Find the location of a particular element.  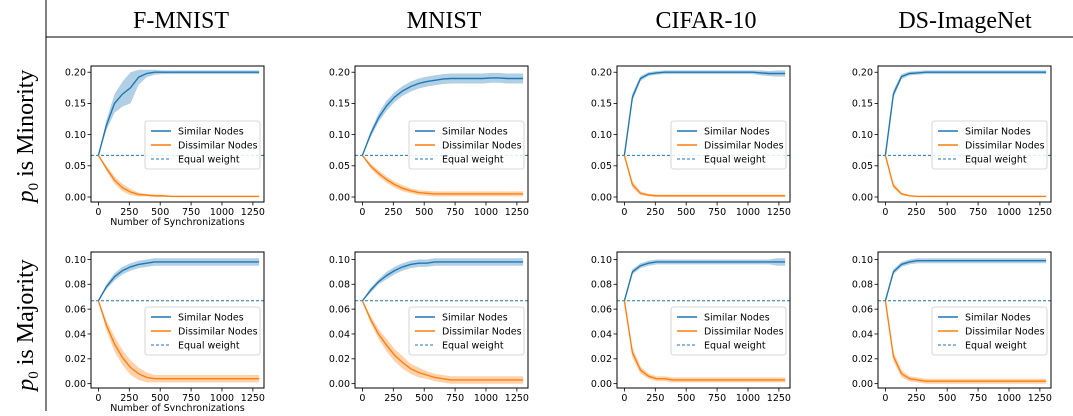

y-tick-label: 0.04 is located at coordinates (339, 334).